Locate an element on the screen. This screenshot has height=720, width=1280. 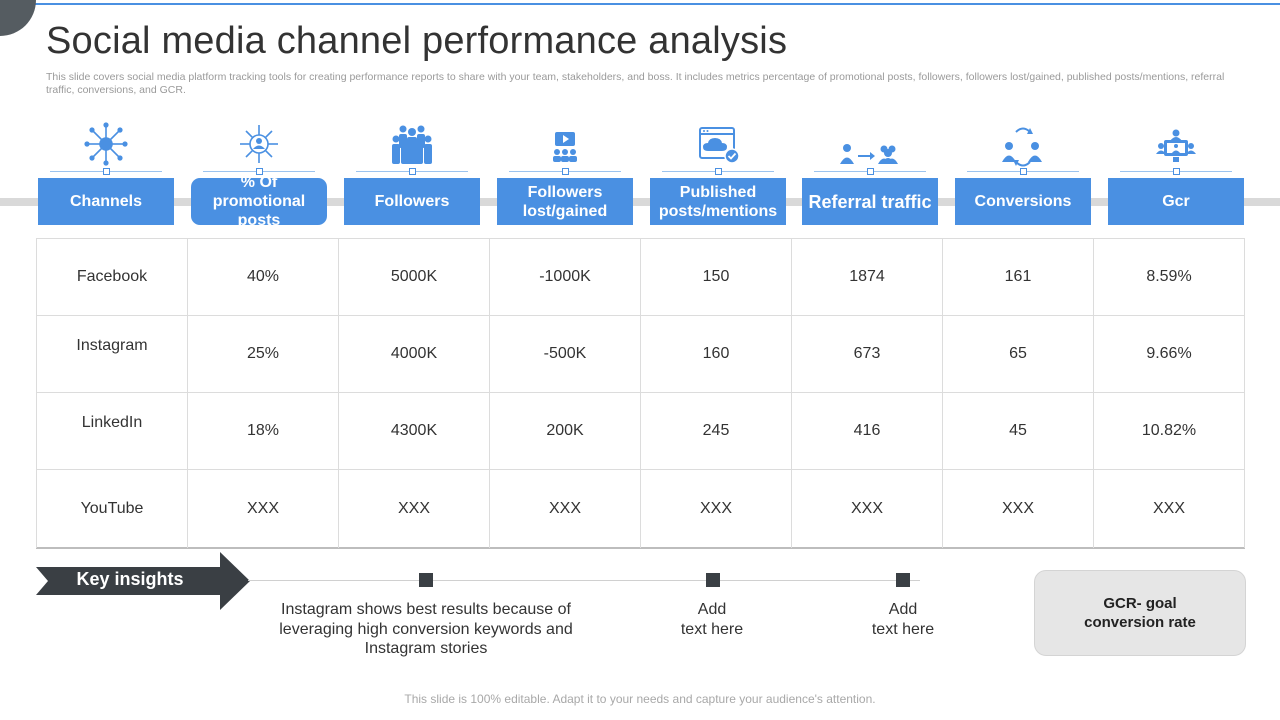
column-header-followers: Followers is located at coordinates (412, 172).